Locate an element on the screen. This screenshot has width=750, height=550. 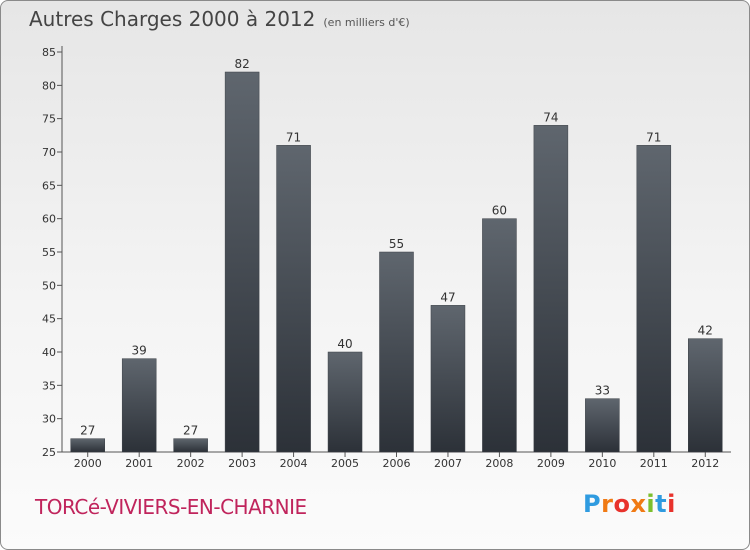
bar-2009 is located at coordinates (551, 289).